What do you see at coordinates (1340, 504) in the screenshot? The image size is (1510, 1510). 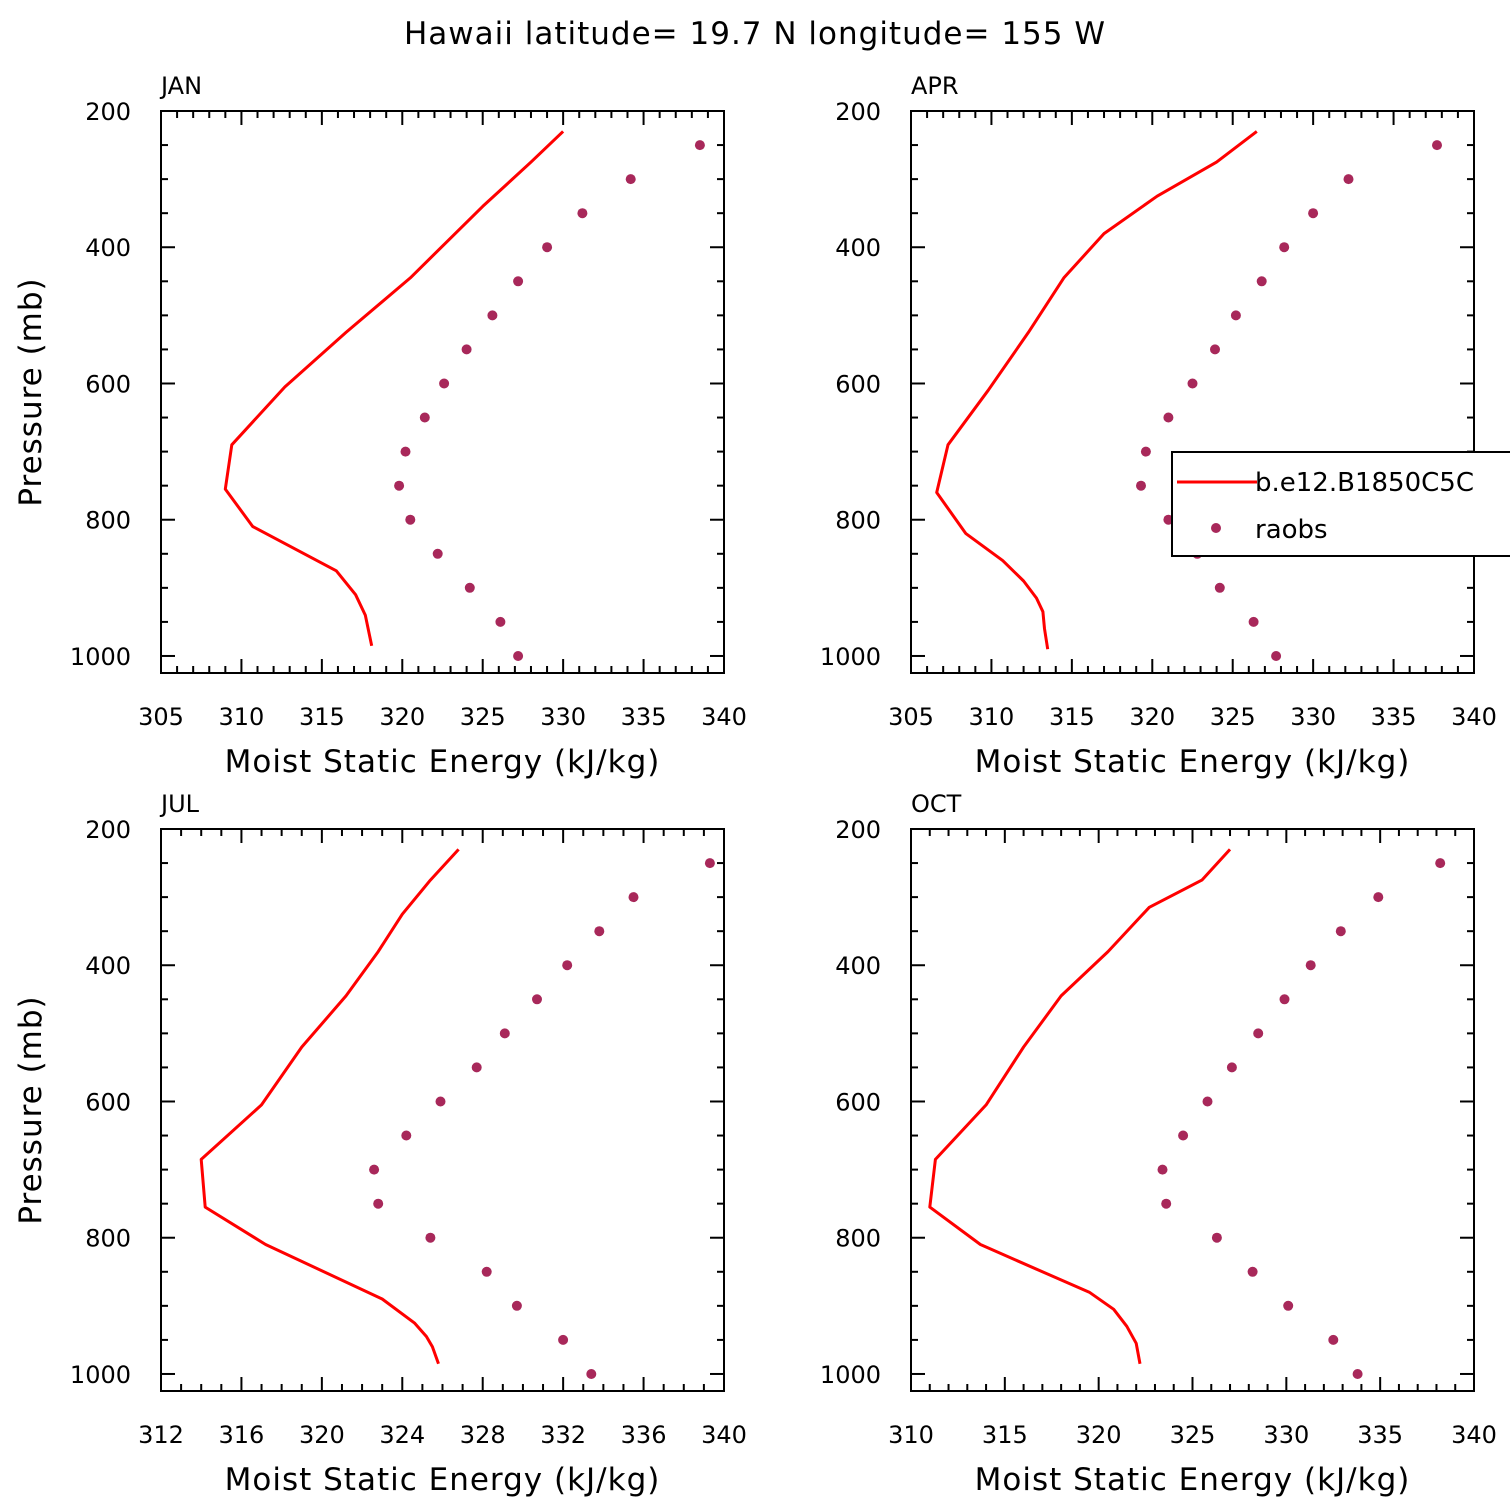 I see `legend: b.e12.B1850C5C raobs` at bounding box center [1340, 504].